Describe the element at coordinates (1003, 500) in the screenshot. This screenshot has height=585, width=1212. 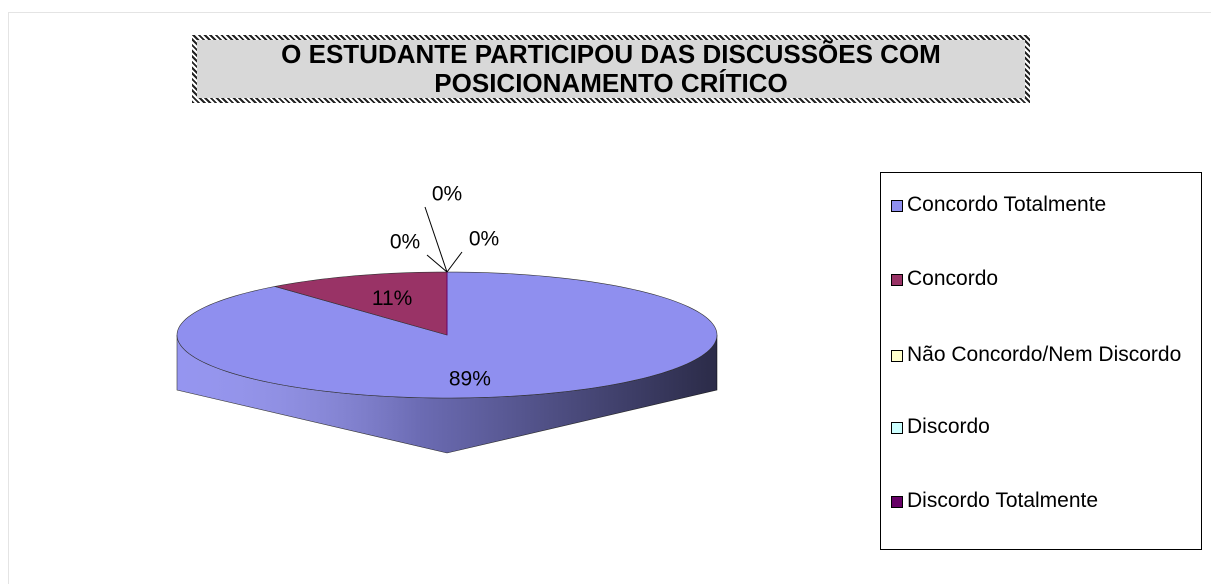
I see `legend-label: Discordo Totalmente` at that location.